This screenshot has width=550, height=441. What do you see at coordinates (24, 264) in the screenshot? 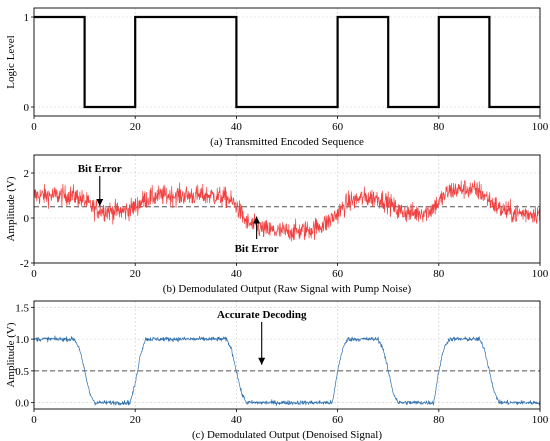
I see `y-tick-label: -2` at bounding box center [24, 264].